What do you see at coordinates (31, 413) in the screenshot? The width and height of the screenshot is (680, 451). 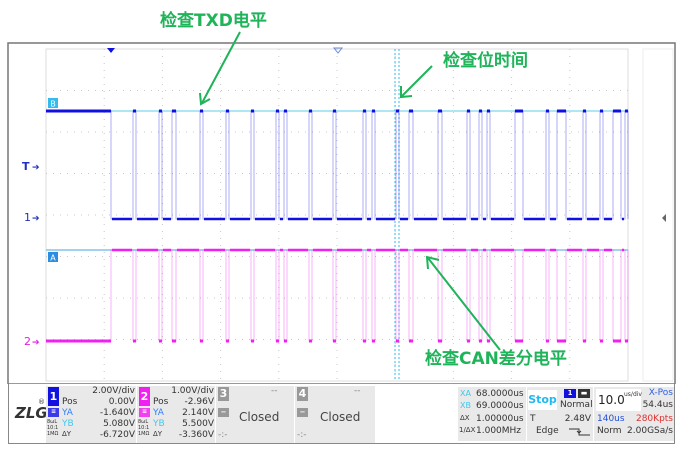 I see `zlg-logo: ZLG` at bounding box center [31, 413].